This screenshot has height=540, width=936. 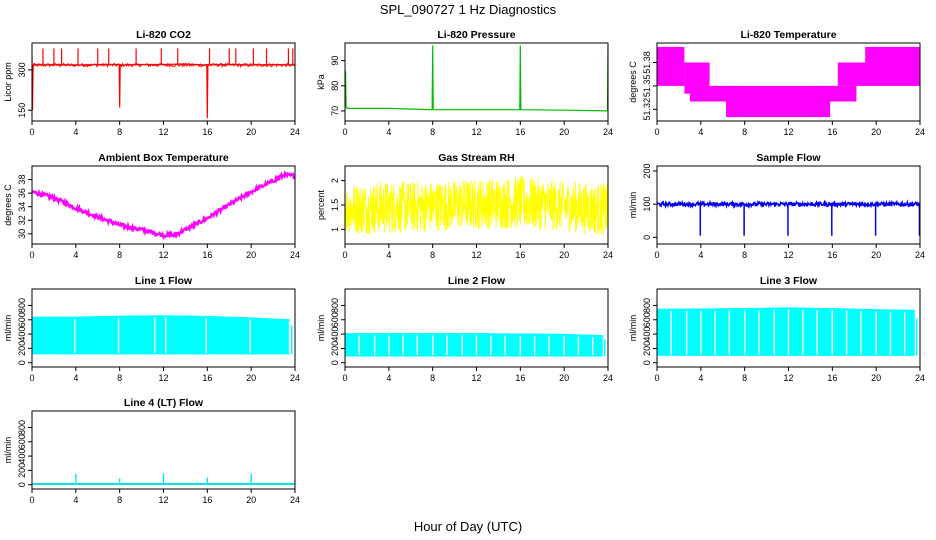 What do you see at coordinates (335, 61) in the screenshot?
I see `y-tick-label: 90` at bounding box center [335, 61].